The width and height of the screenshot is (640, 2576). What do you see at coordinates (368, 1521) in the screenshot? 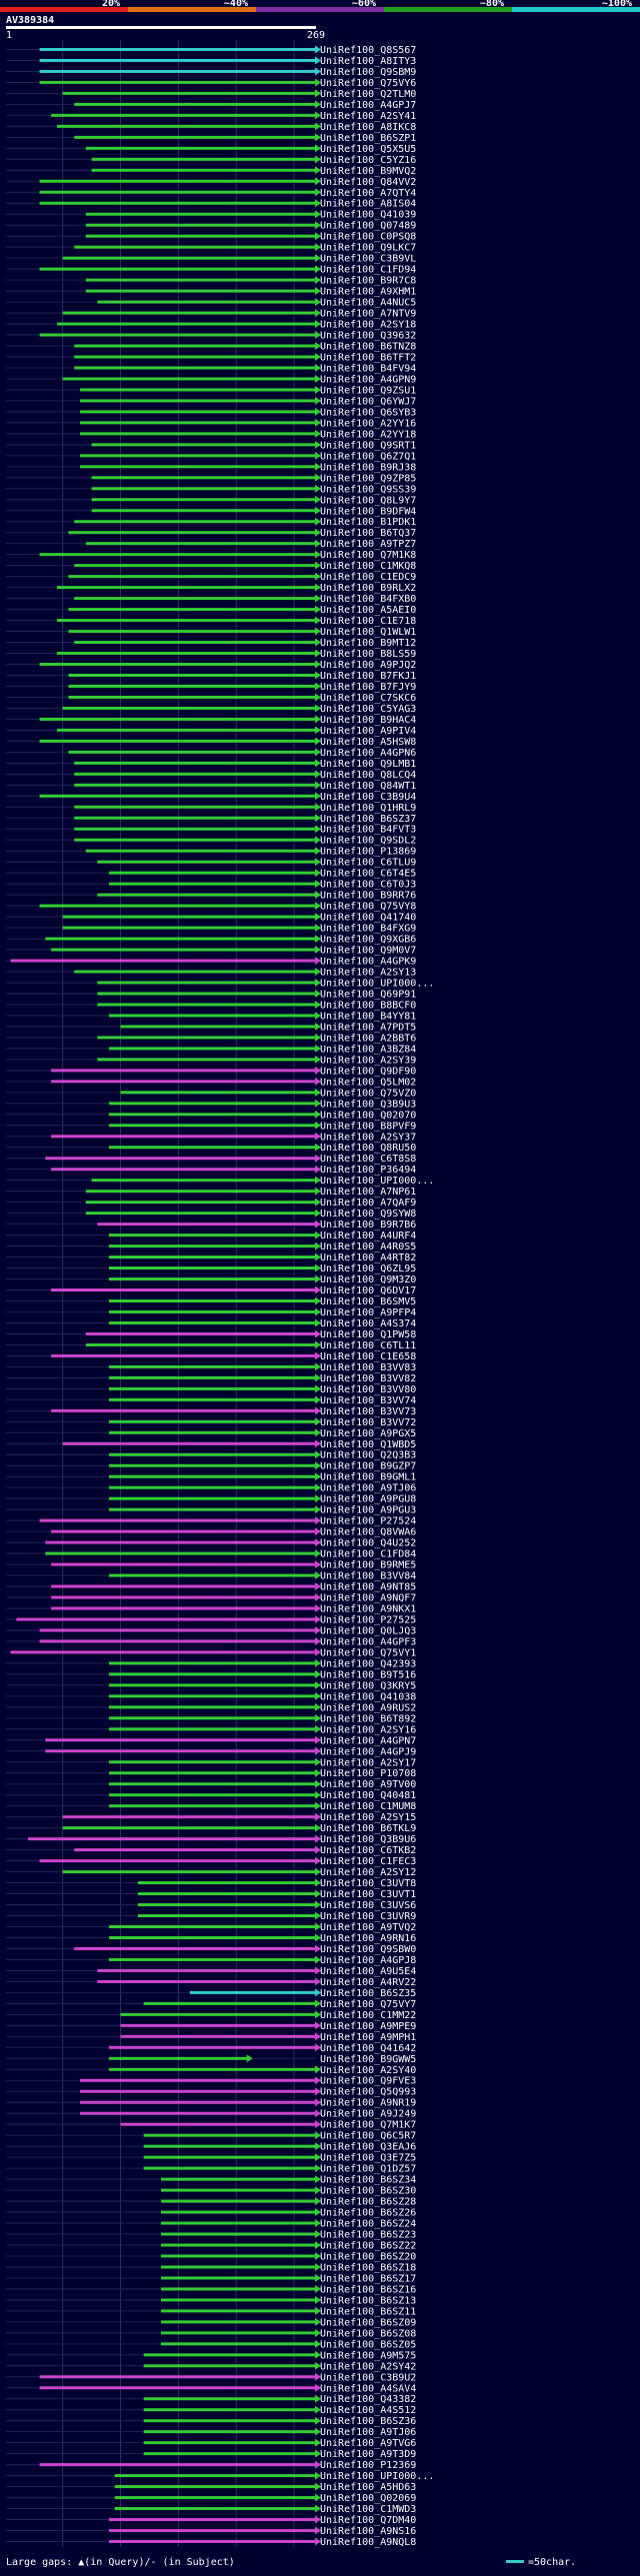
I see `hit-label: UniRef100_P27524` at bounding box center [368, 1521].